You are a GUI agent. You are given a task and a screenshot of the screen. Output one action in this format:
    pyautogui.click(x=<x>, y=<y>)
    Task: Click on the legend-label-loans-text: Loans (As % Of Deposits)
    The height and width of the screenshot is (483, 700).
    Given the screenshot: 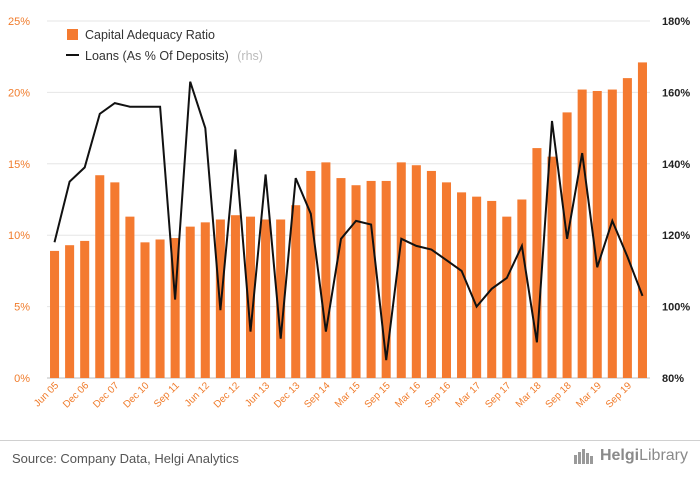 What is the action you would take?
    pyautogui.click(x=157, y=56)
    